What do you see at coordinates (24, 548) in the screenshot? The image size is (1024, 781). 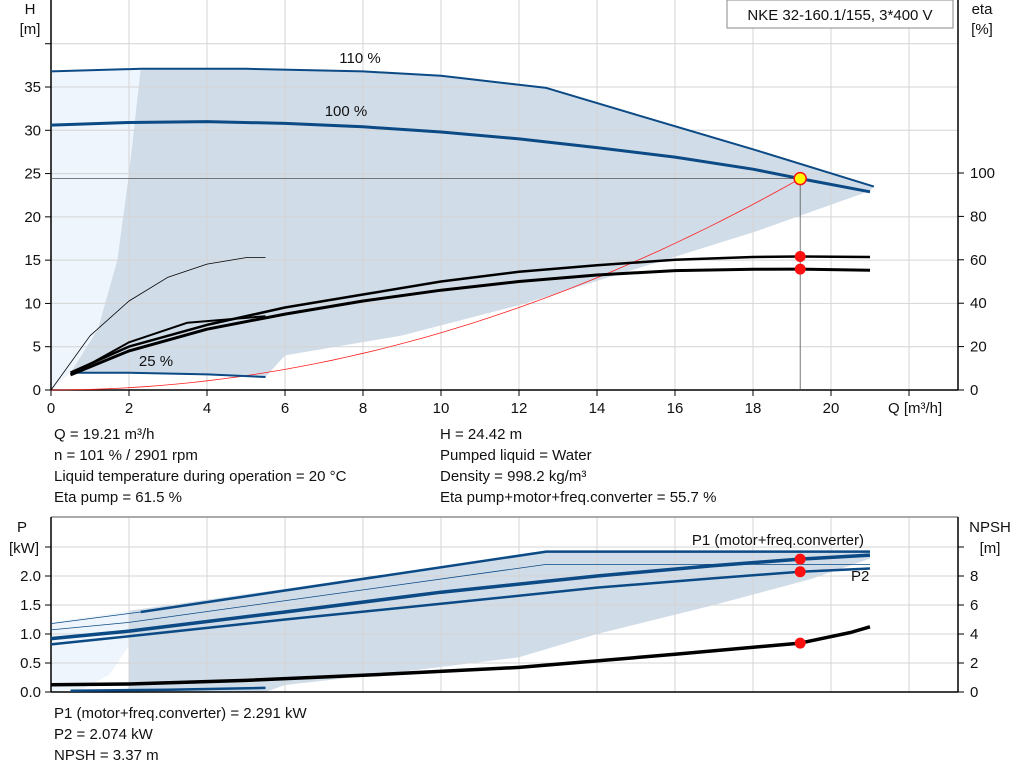 I see `y-axis-unit: [kW]` at bounding box center [24, 548].